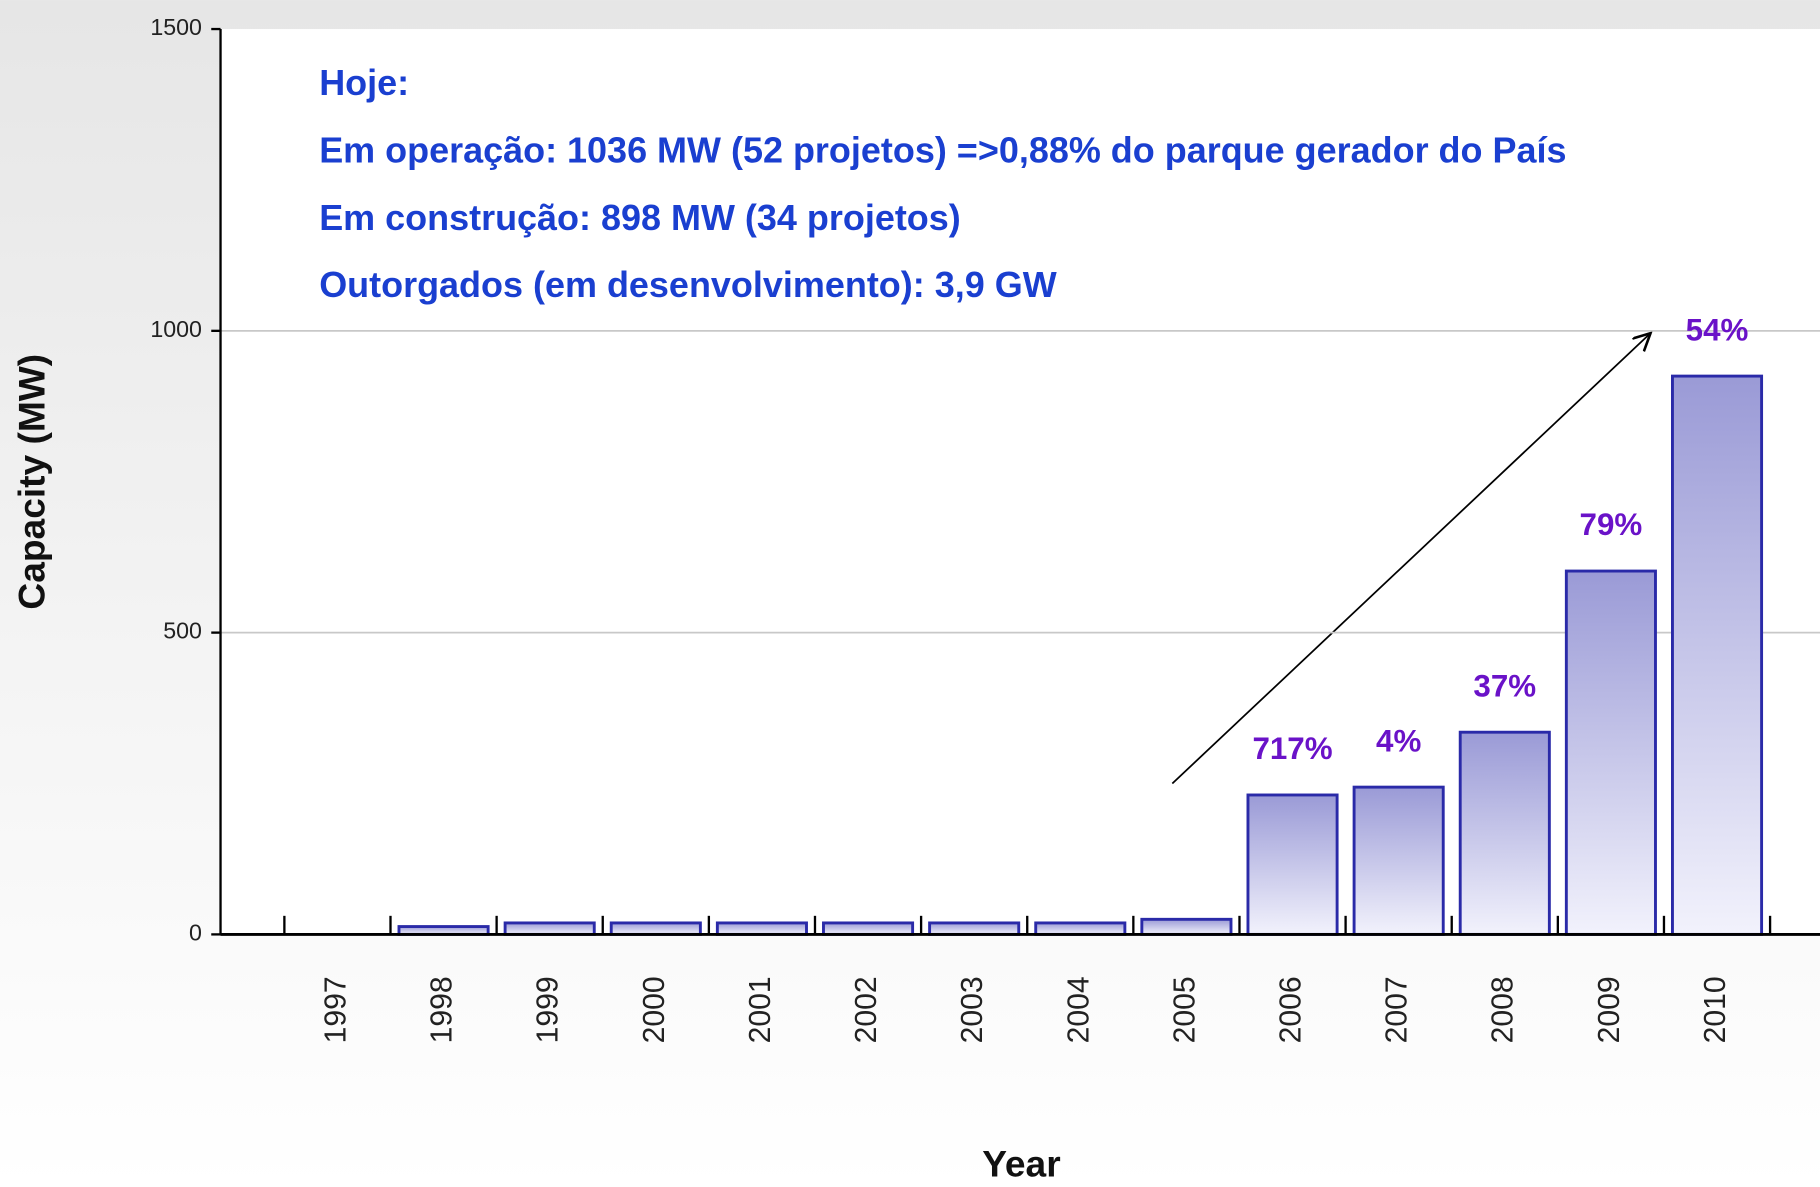  Describe the element at coordinates (1291, 1009) in the screenshot. I see `x-tick-label: 2006` at that location.